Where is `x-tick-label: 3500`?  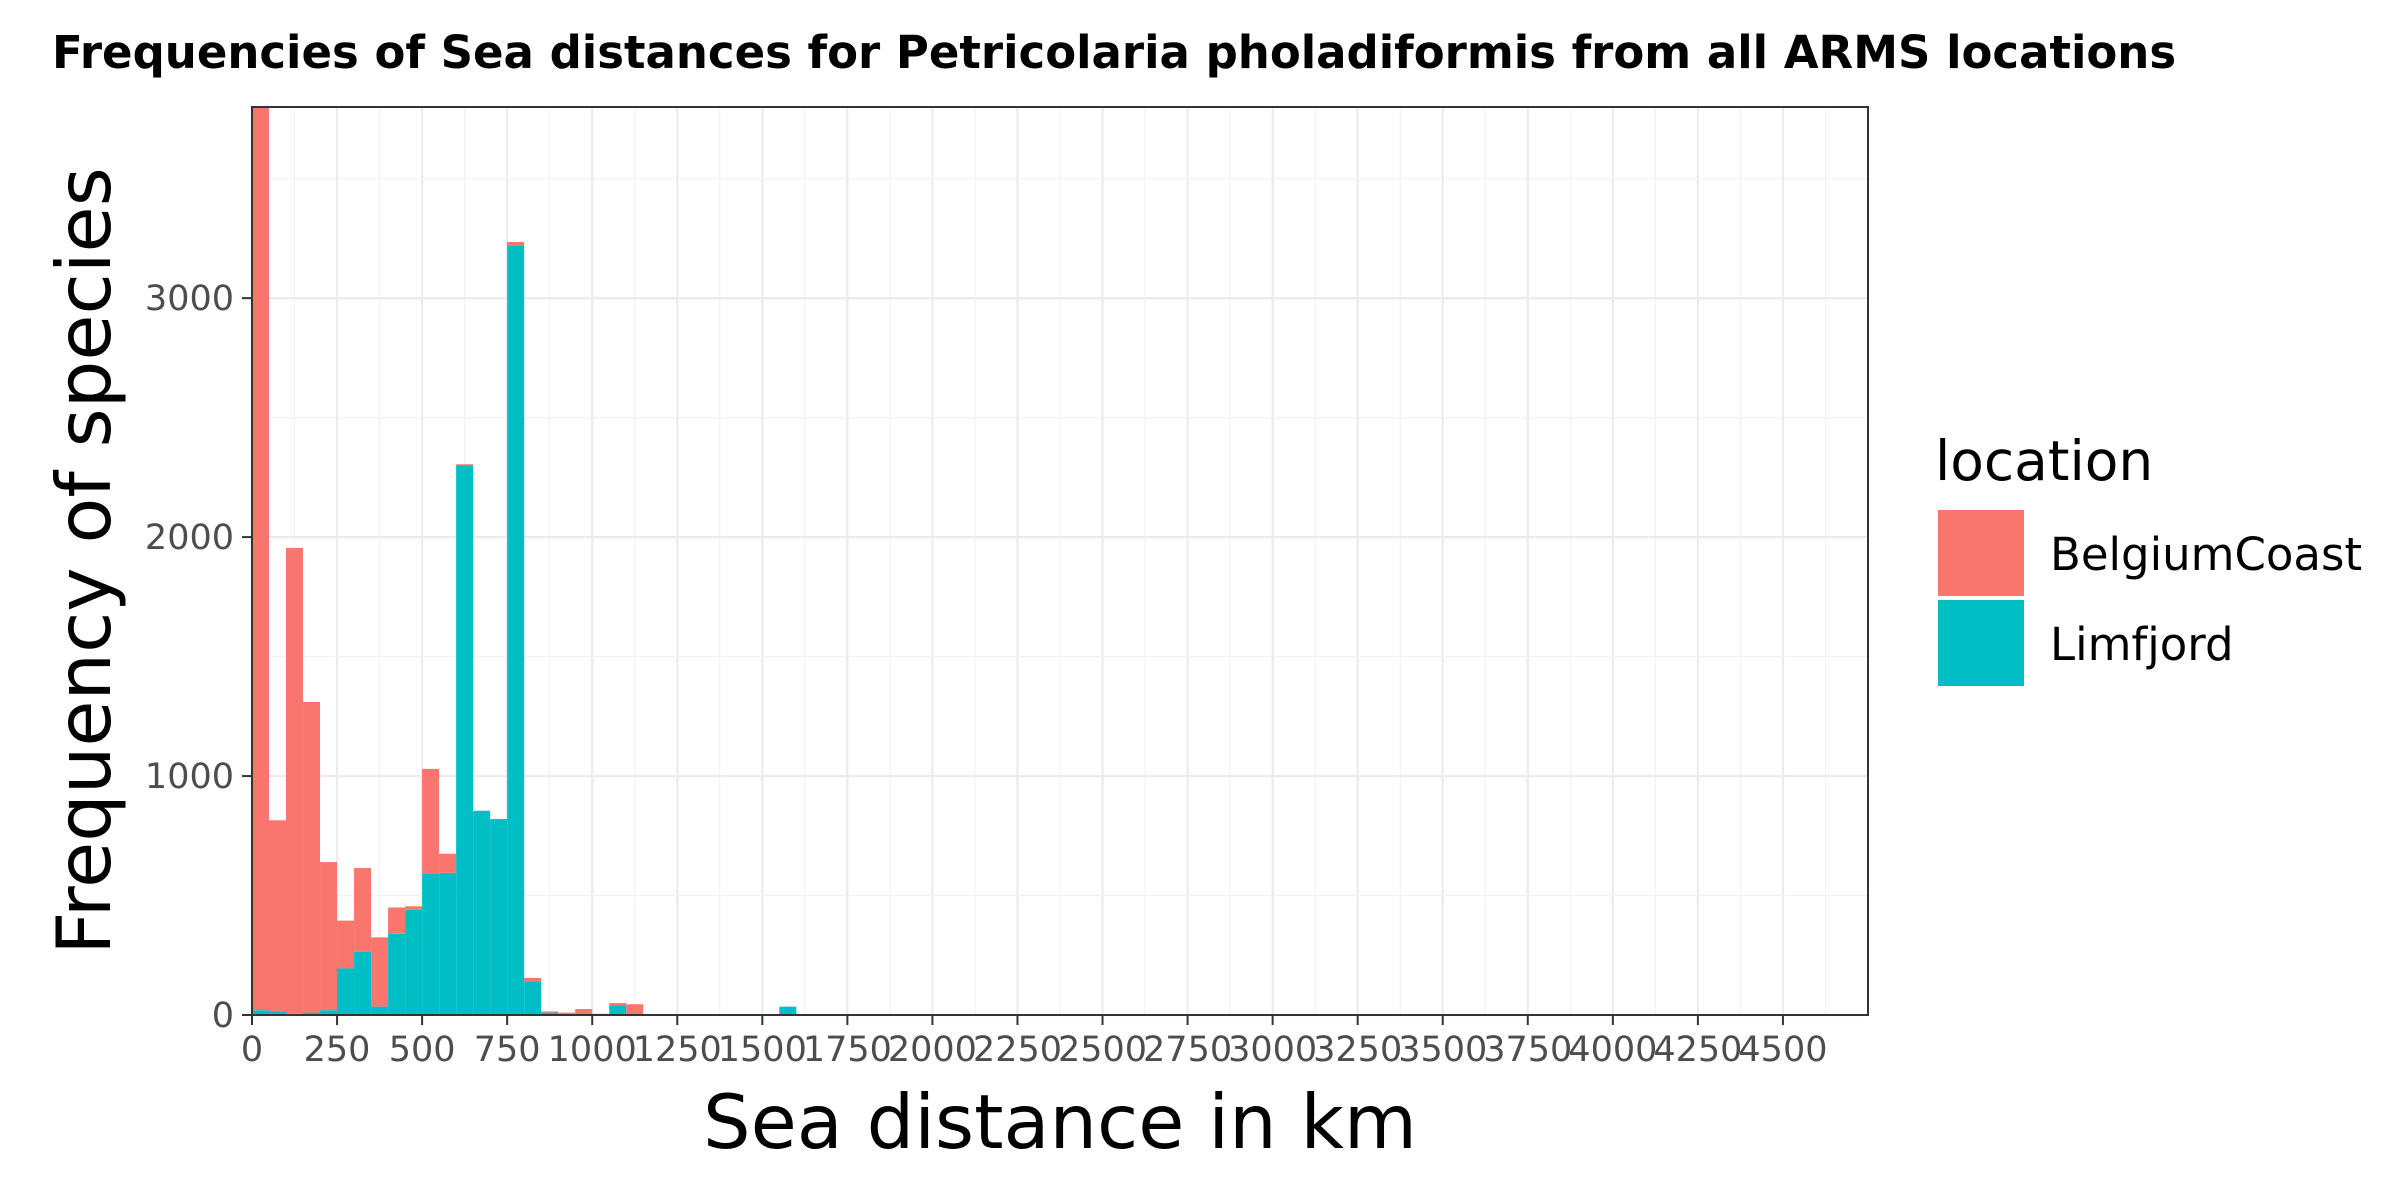 x-tick-label: 3500 is located at coordinates (1442, 1050).